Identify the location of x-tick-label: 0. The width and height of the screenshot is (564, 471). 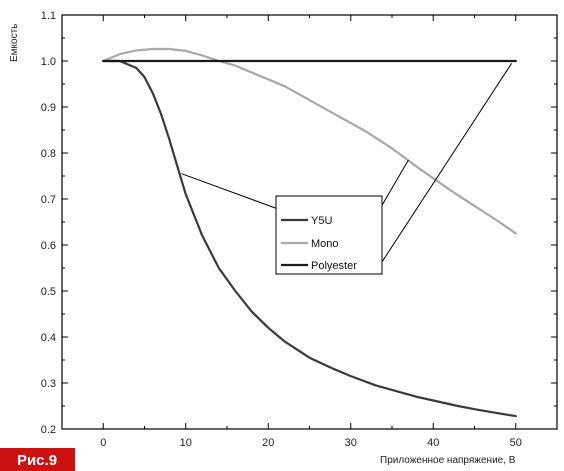
(103, 443).